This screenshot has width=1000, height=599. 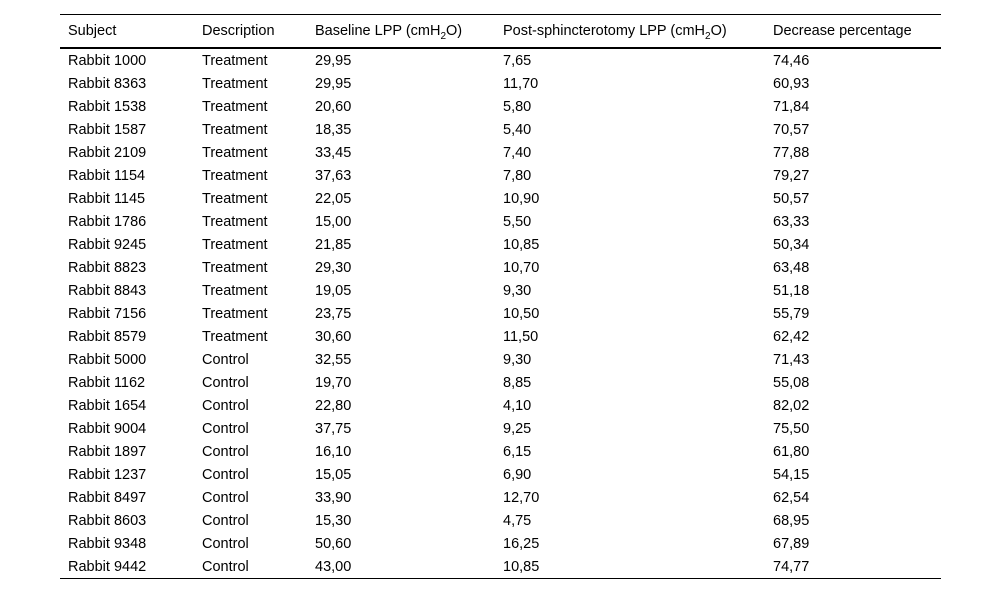 What do you see at coordinates (500, 451) in the screenshot?
I see `table-row: Rabbit 1897 Control 16,10 6,15 61,80` at bounding box center [500, 451].